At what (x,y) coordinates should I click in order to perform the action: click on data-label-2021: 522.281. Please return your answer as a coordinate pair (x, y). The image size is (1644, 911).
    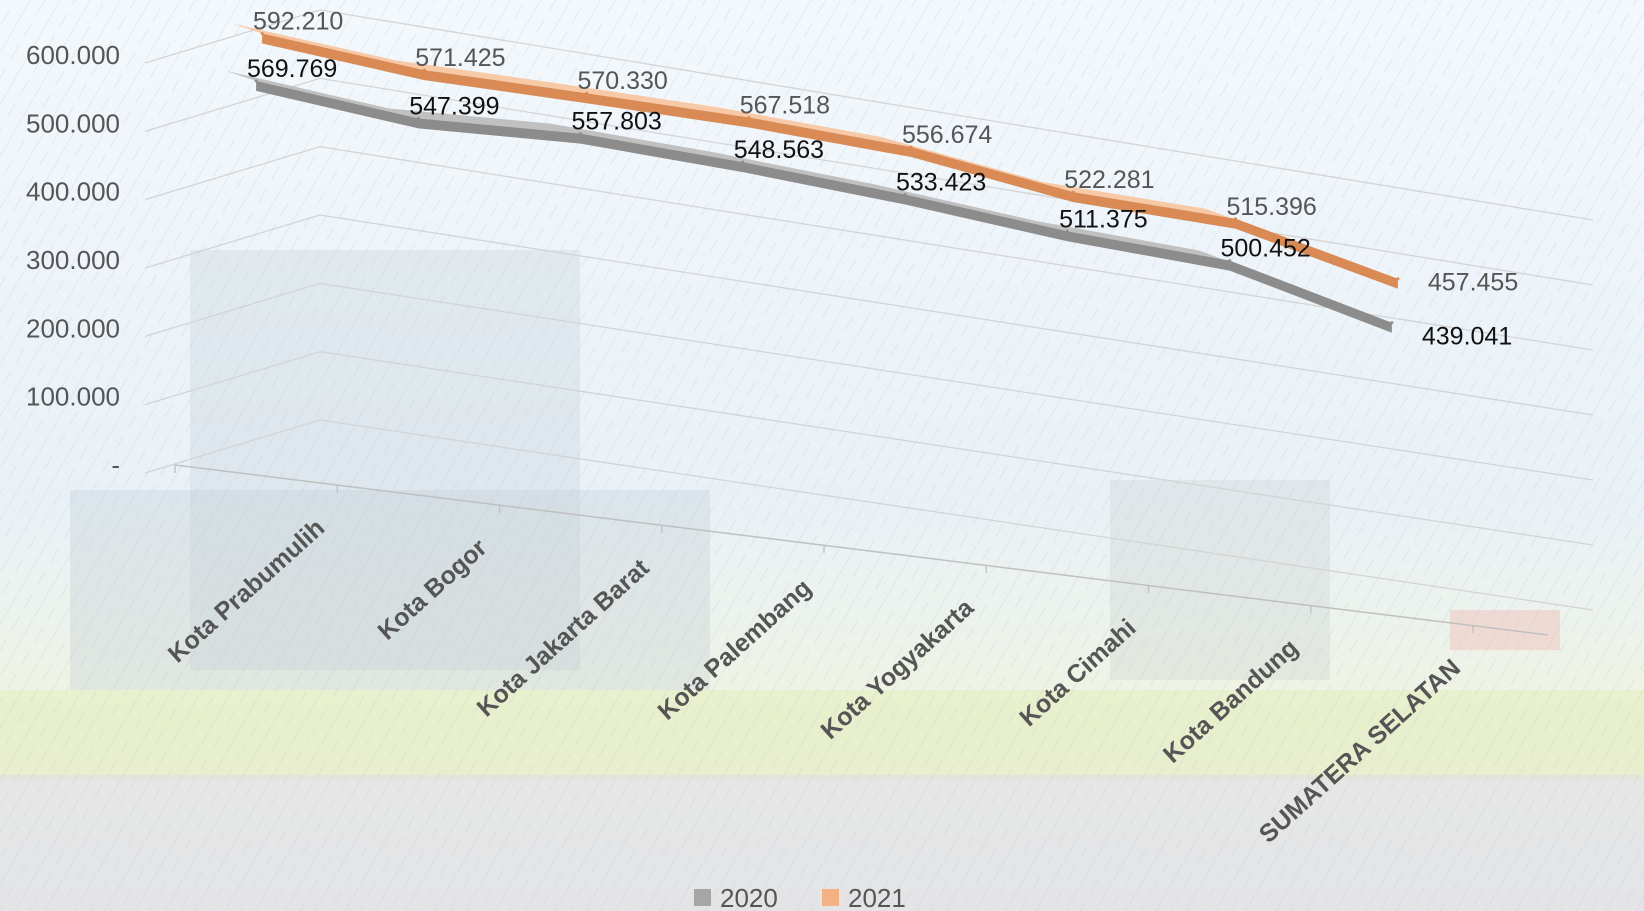
    Looking at the image, I should click on (1109, 180).